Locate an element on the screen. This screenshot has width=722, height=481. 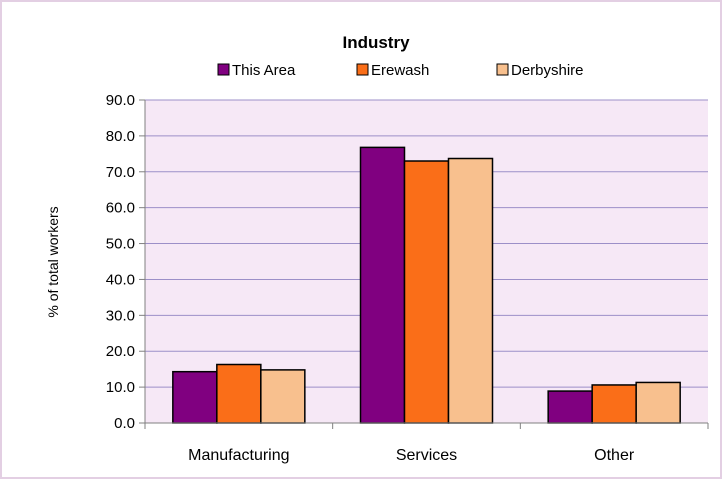
legend-label: This Area is located at coordinates (264, 70).